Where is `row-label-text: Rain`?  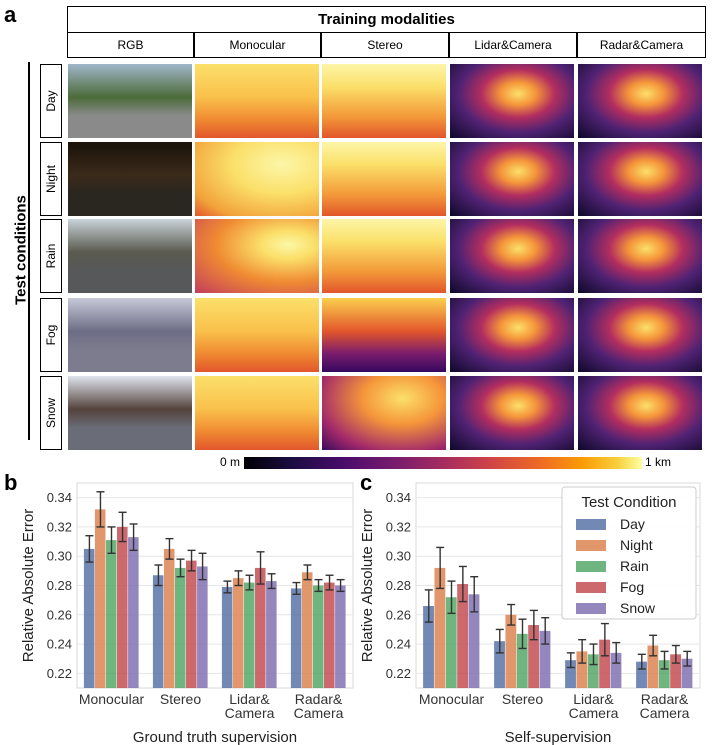
row-label-text: Rain is located at coordinates (51, 256).